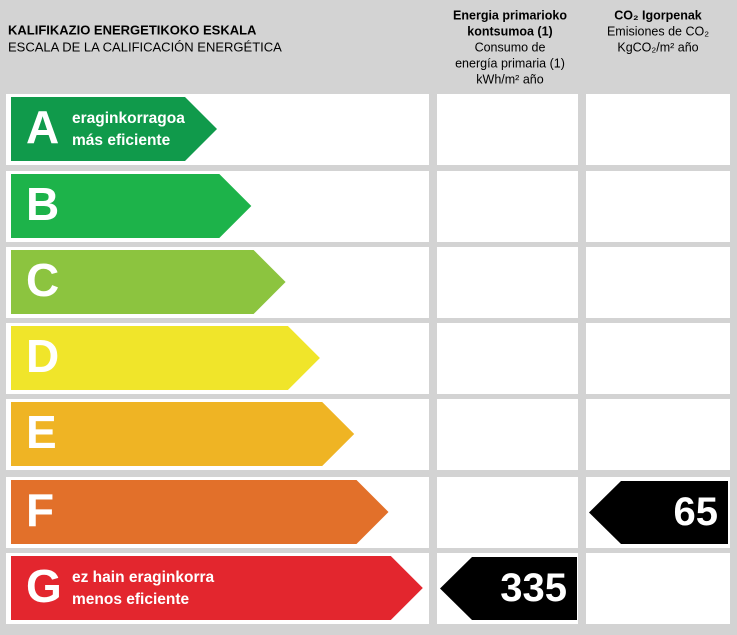  I want to click on column-subtitle: Emisiones de CO₂, so click(658, 31).